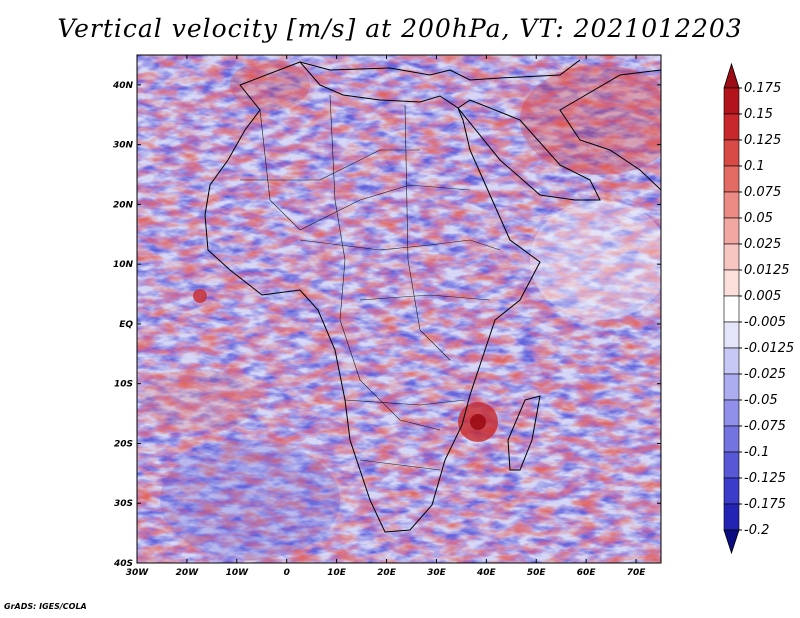  What do you see at coordinates (337, 573) in the screenshot?
I see `lon-tick-label: 10E` at bounding box center [337, 573].